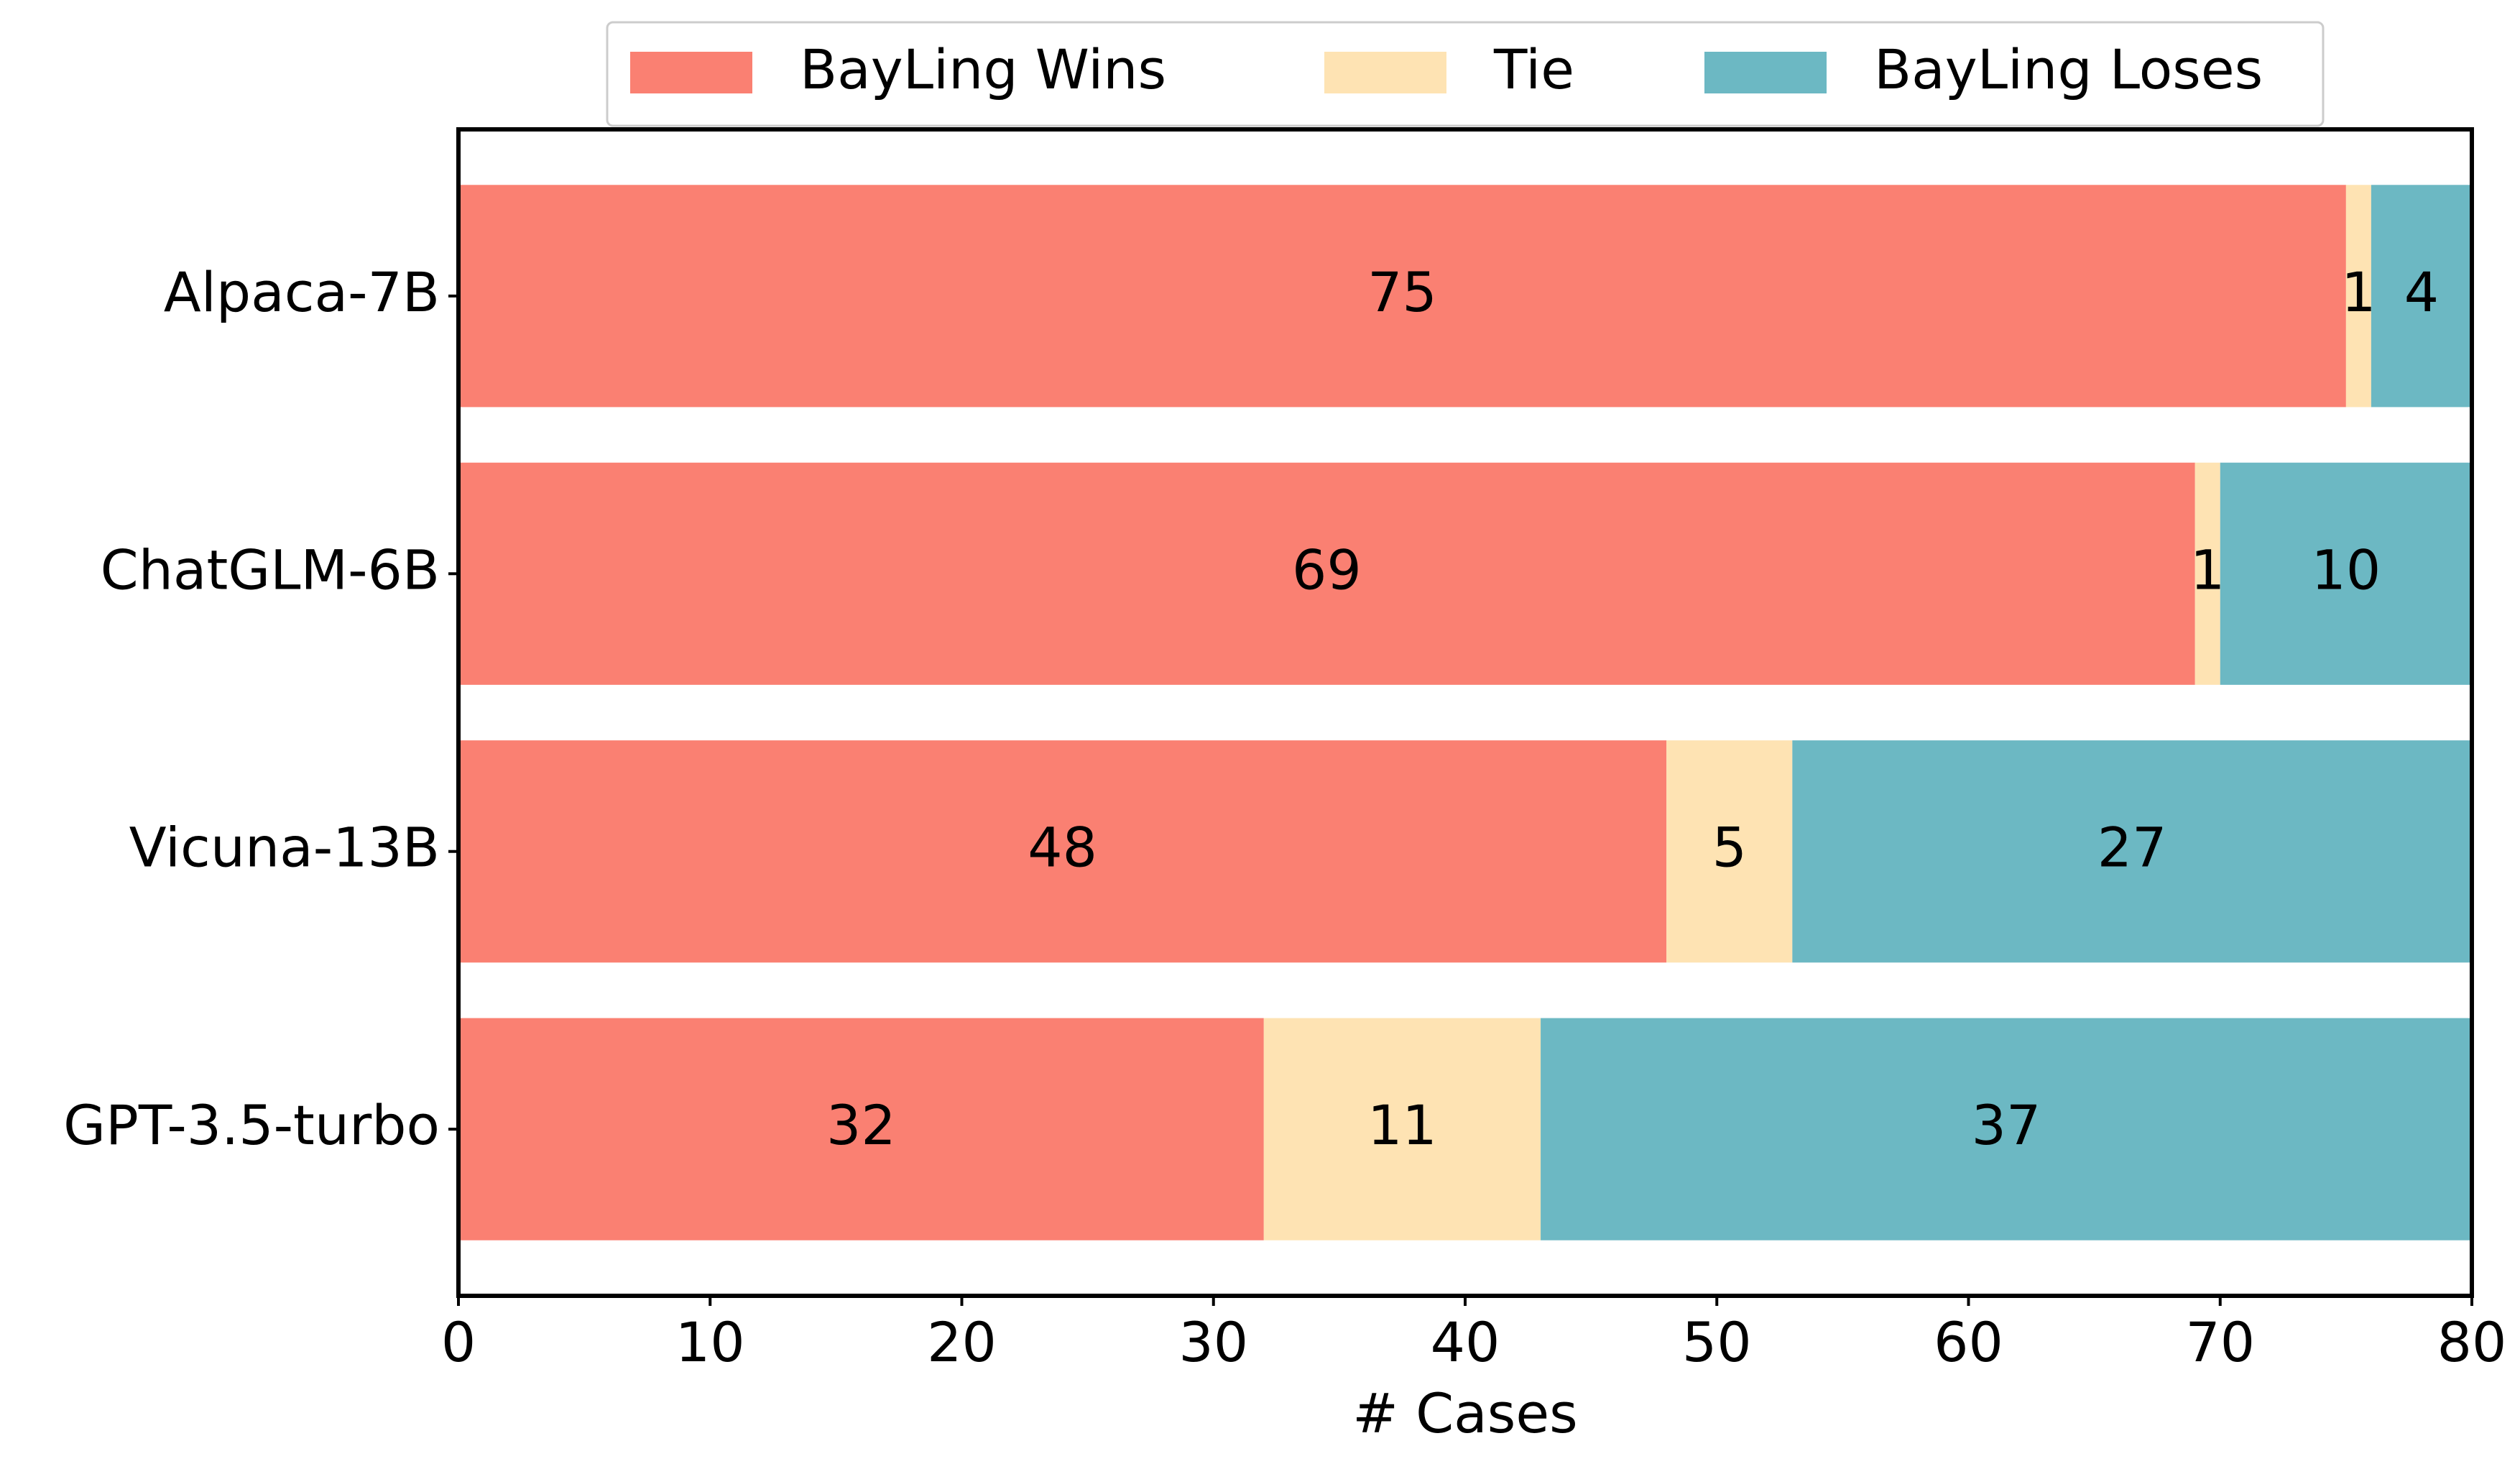 This screenshot has width=2520, height=1464. Describe the element at coordinates (2220, 1342) in the screenshot. I see `x-tick-label: 70` at that location.